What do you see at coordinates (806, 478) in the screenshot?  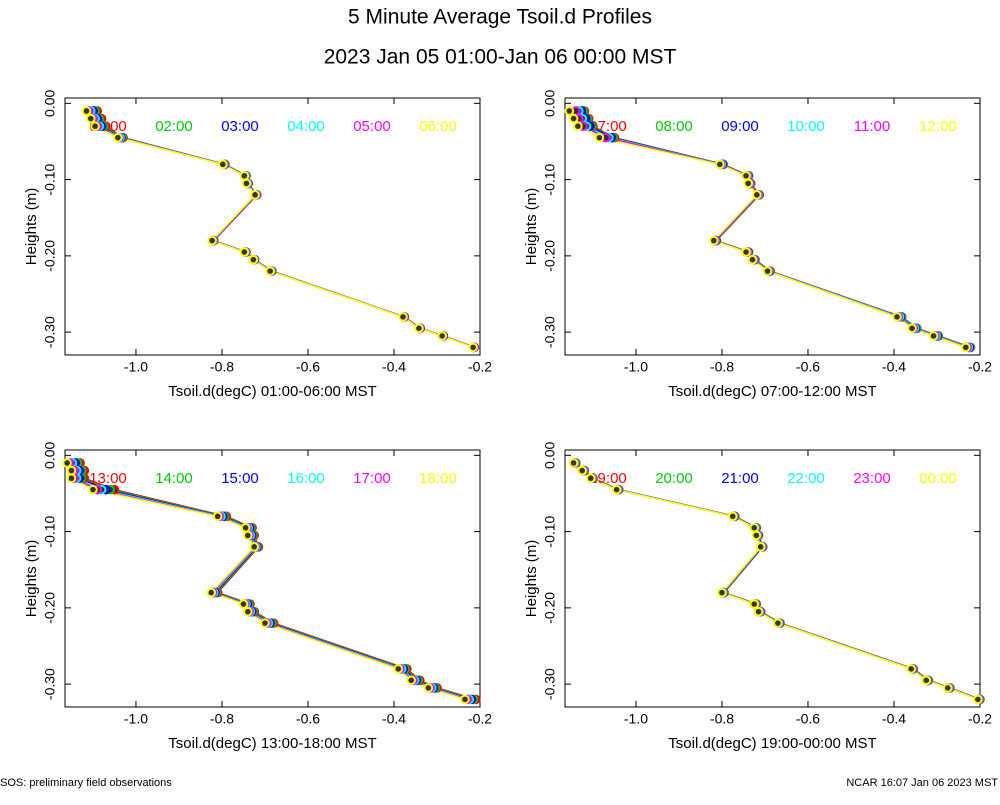 I see `legend-label: 22:00` at bounding box center [806, 478].